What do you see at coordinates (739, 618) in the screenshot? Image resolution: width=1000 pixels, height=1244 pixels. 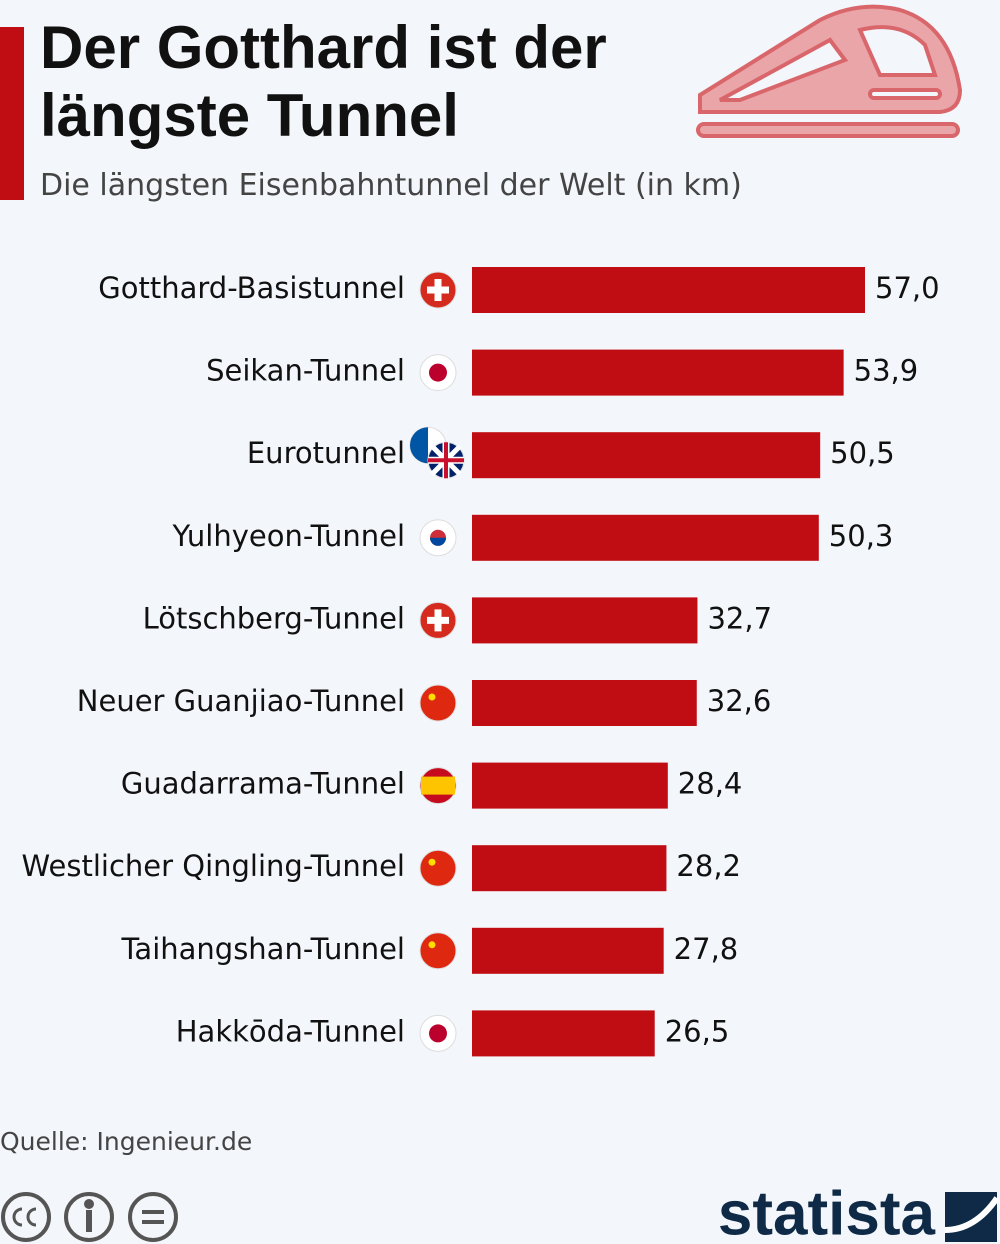 I see `value-label: 32,7` at bounding box center [739, 618].